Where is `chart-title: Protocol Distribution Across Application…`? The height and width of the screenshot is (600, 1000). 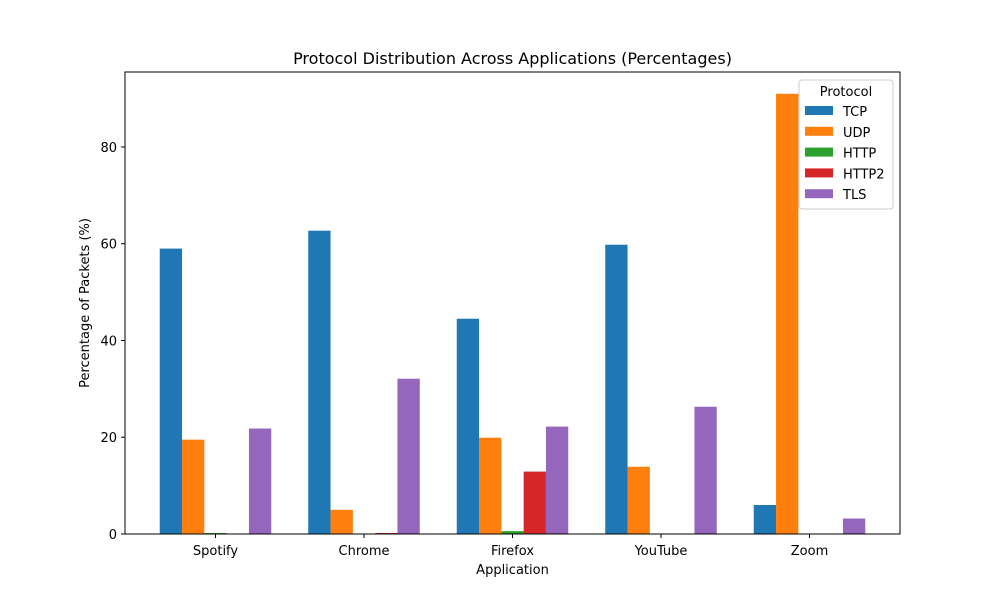
chart-title: Protocol Distribution Across Application… is located at coordinates (512, 58).